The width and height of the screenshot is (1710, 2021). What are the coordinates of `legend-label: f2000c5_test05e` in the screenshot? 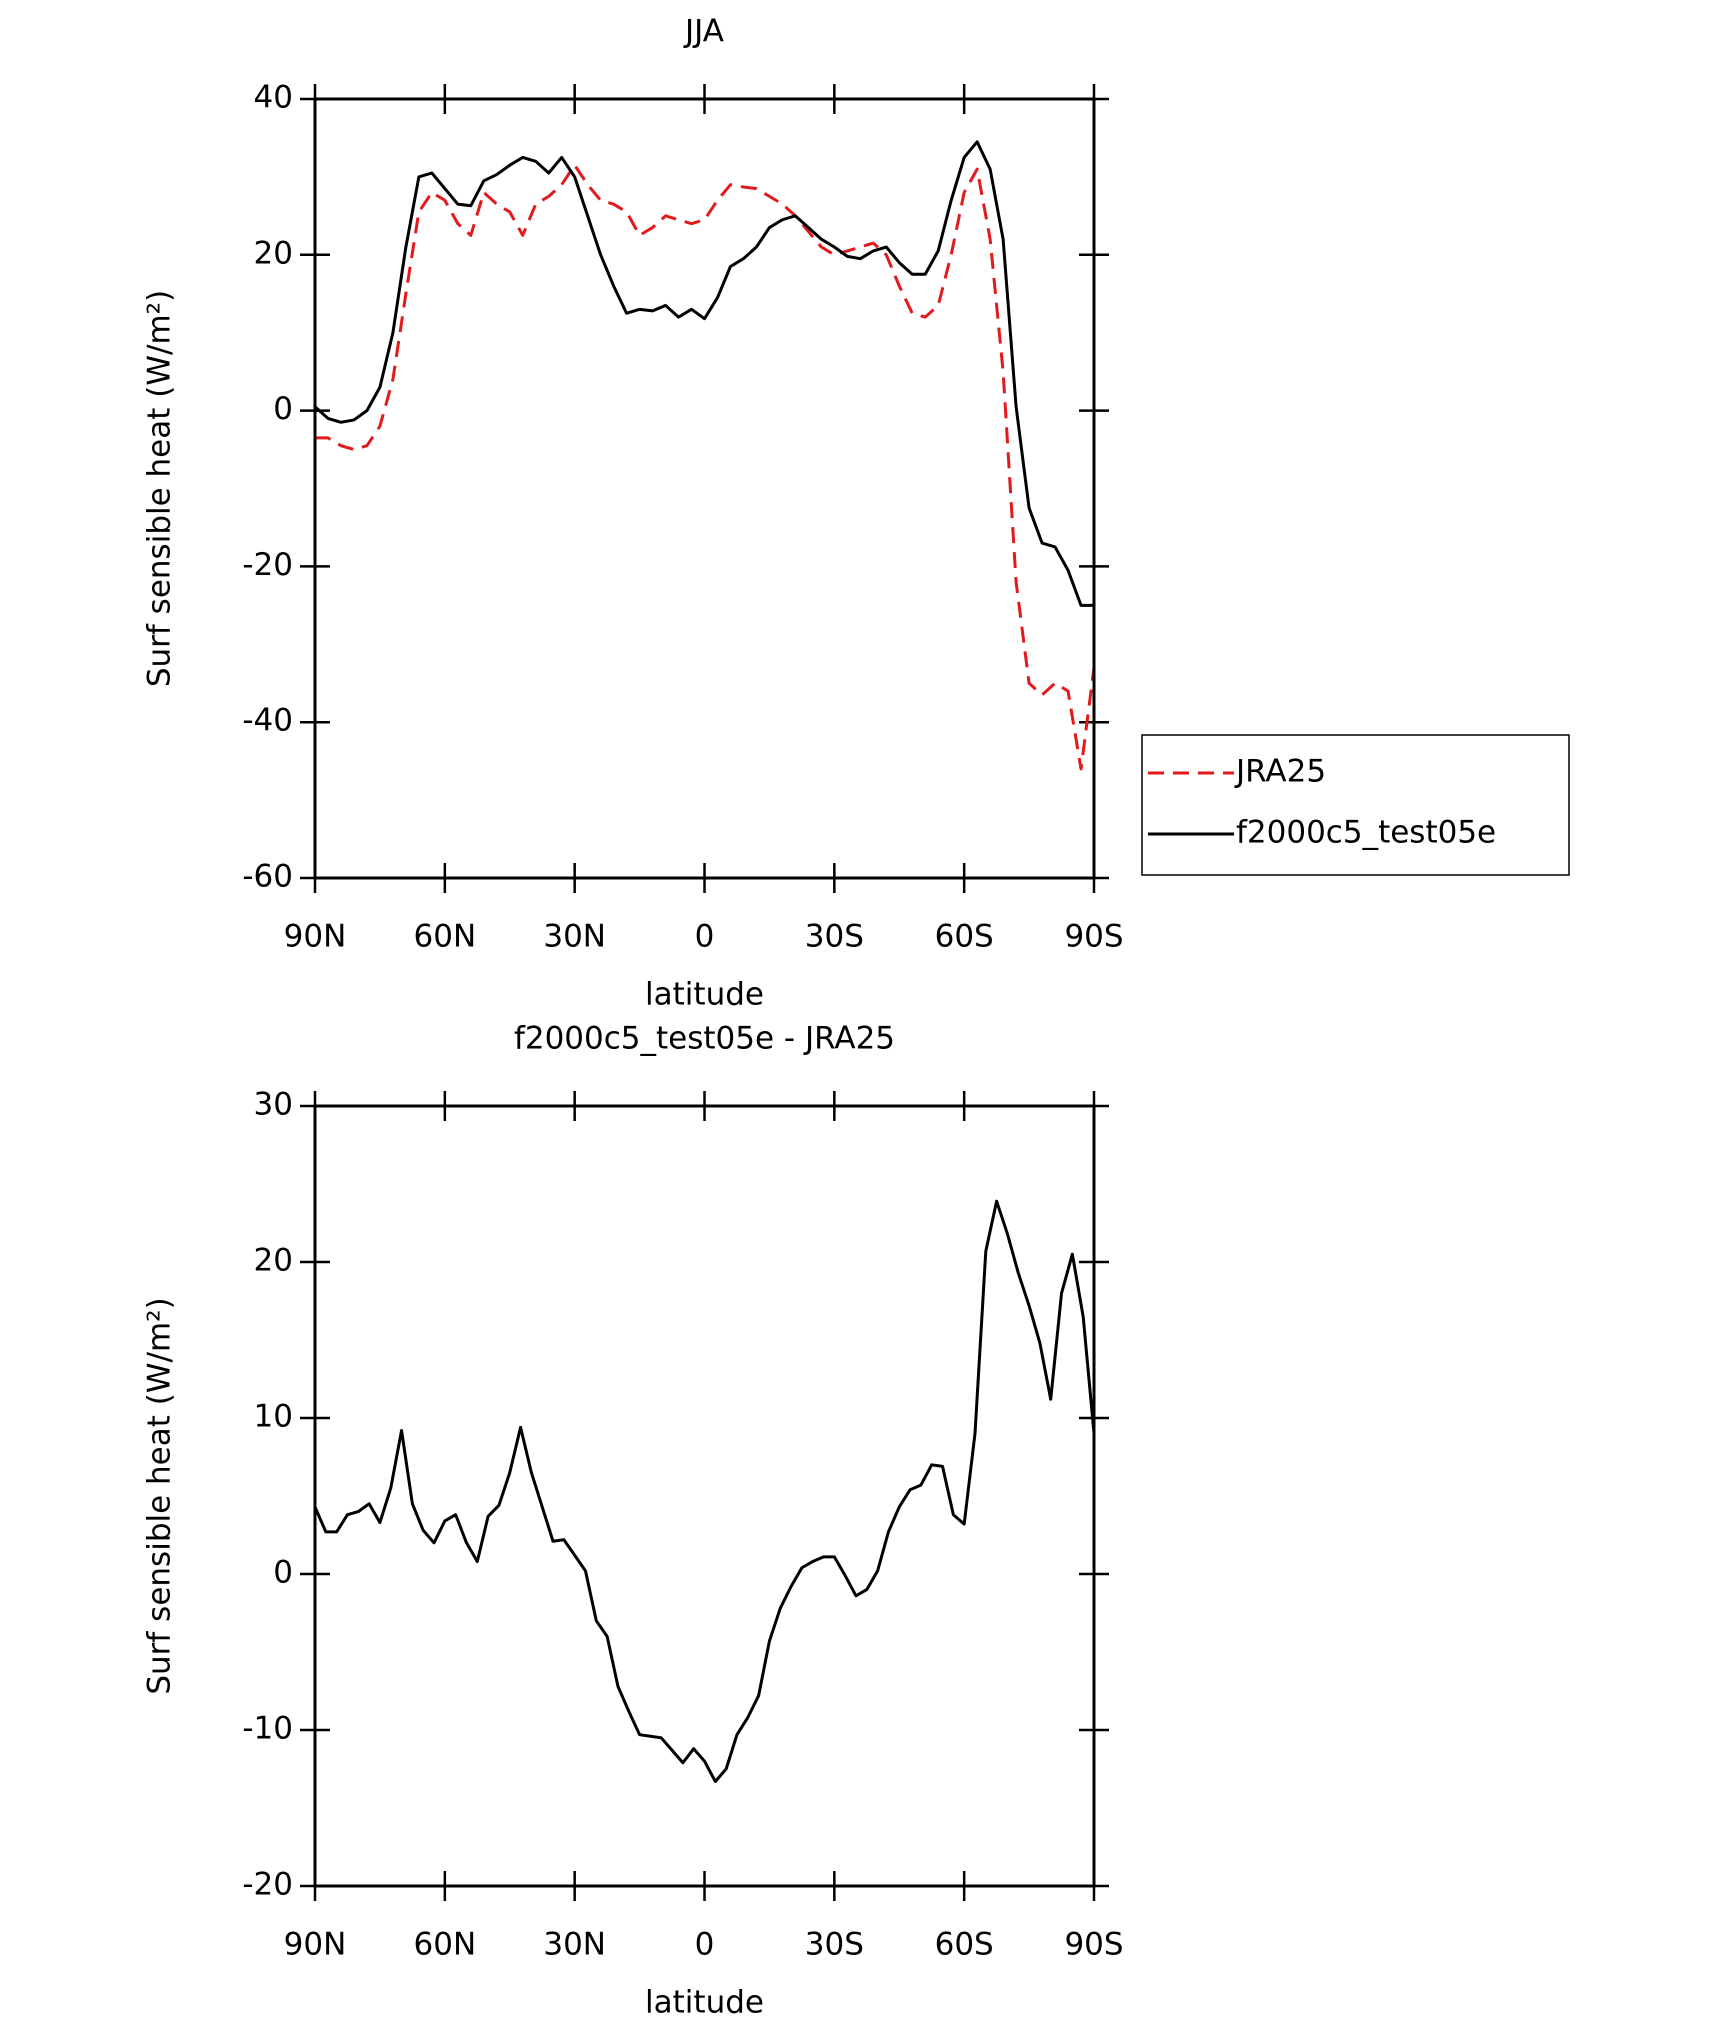 It's located at (1366, 833).